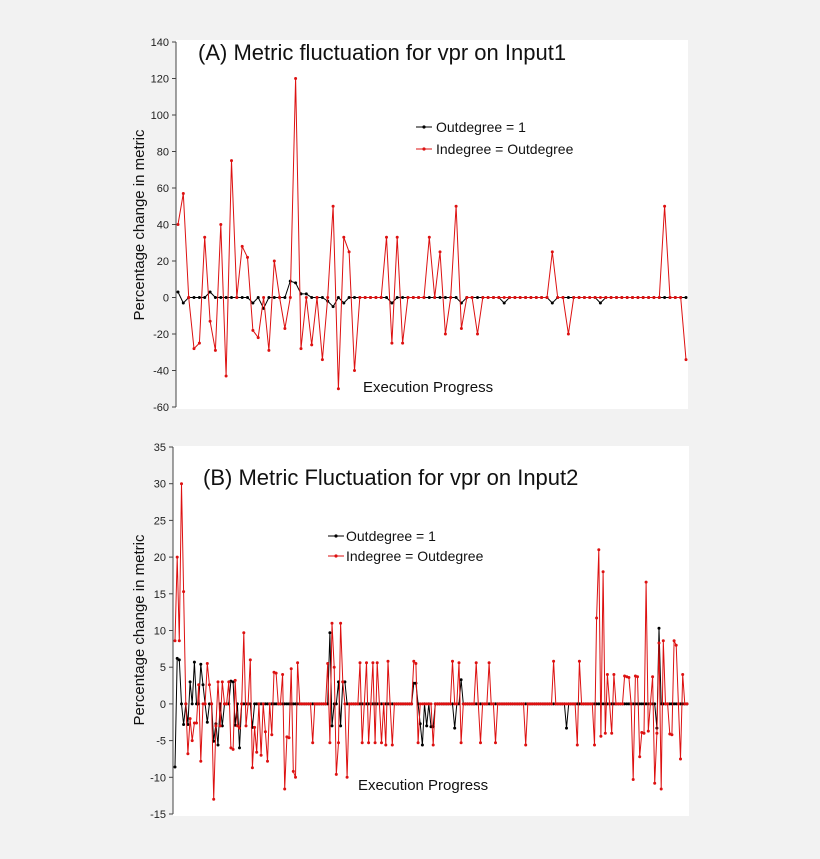  What do you see at coordinates (158, 815) in the screenshot?
I see `y-tick-label: -15` at bounding box center [158, 815].